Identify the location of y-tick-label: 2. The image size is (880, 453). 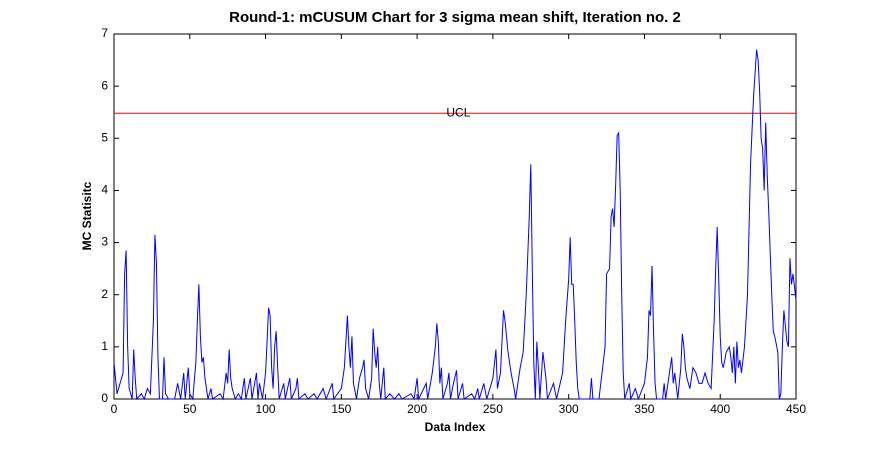
(104, 294).